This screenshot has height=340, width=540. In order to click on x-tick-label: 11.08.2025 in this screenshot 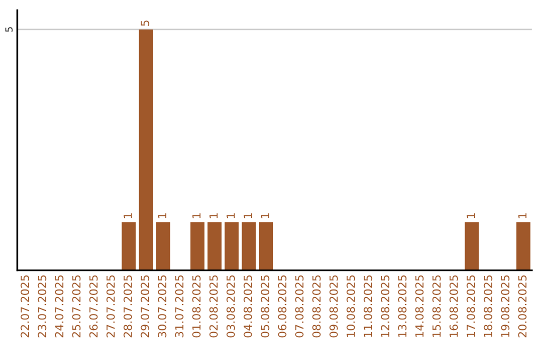, I will do `click(368, 306)`.